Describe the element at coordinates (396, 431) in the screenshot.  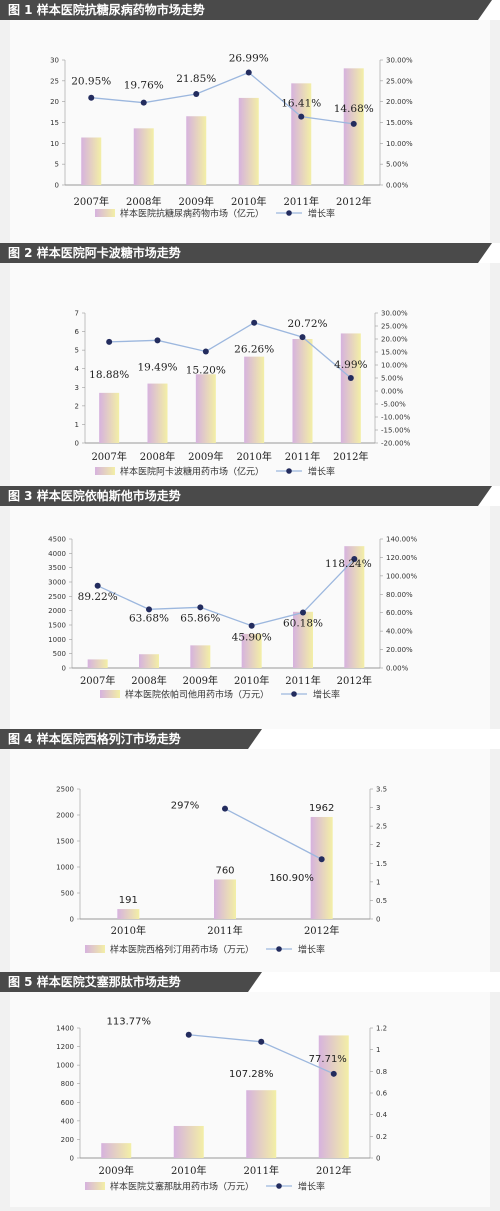
I see `chart-2-y2-tick-label: -15.00%` at that location.